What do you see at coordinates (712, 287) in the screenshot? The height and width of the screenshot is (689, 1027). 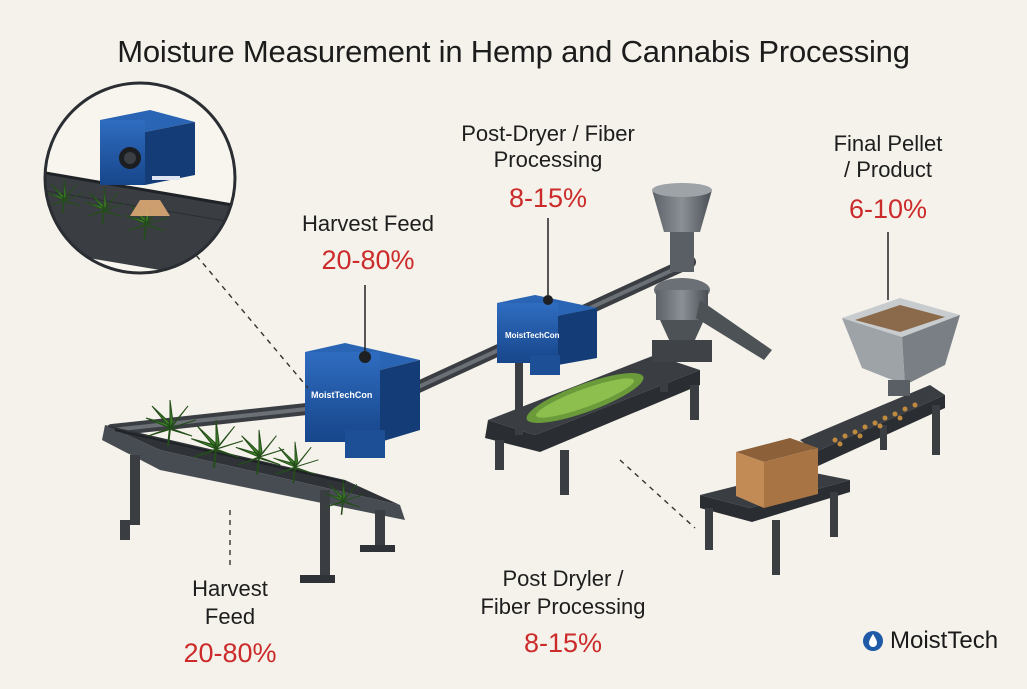 I see `mill-tower` at bounding box center [712, 287].